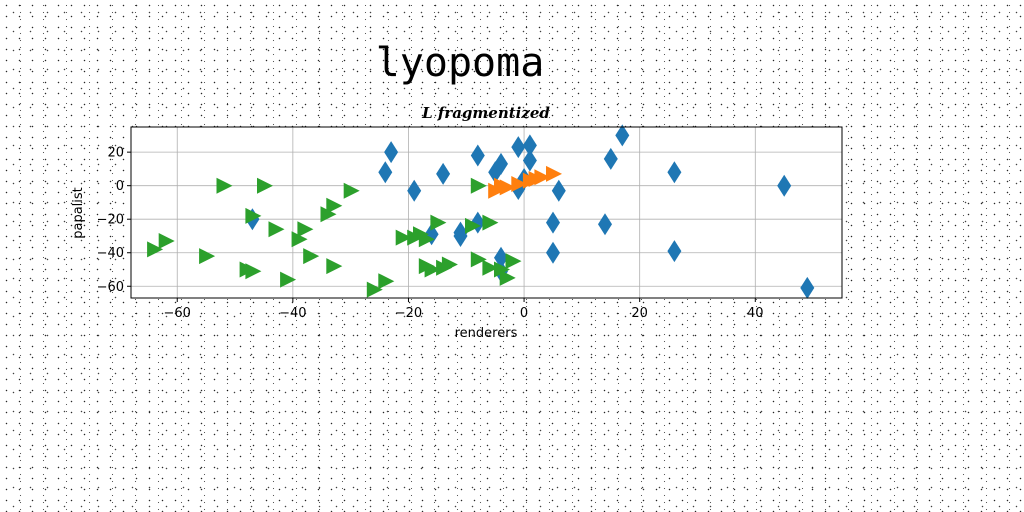 The height and width of the screenshot is (512, 1024). What do you see at coordinates (110, 220) in the screenshot?
I see `y-tick-label: −20` at bounding box center [110, 220].